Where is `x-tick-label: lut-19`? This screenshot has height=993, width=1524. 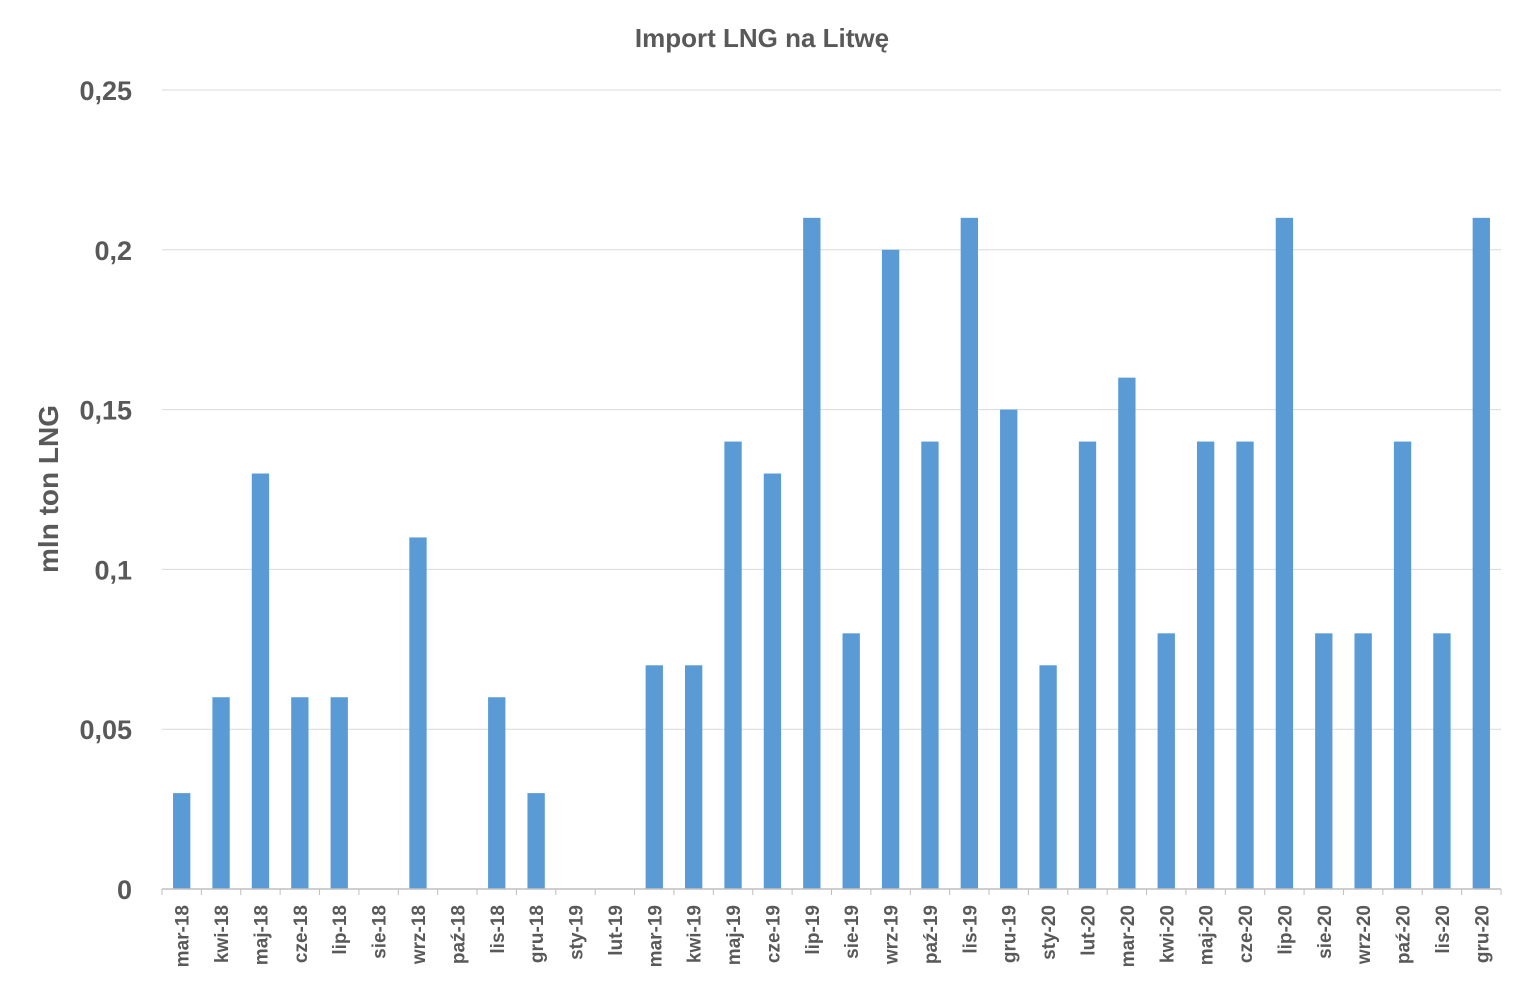 x-tick-label: lut-19 is located at coordinates (616, 930).